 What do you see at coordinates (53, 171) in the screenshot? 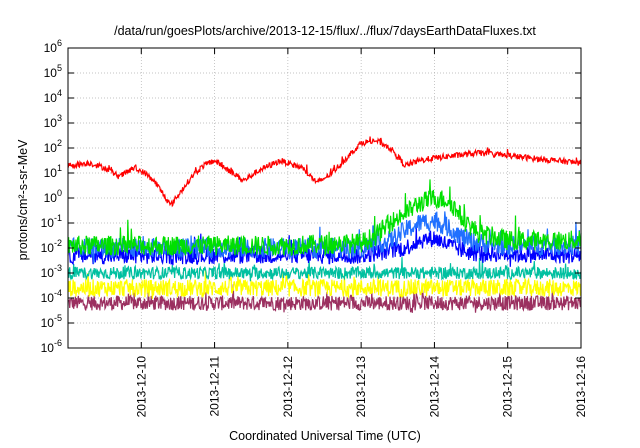
I see `y-tick-label: 10¹` at bounding box center [53, 171].